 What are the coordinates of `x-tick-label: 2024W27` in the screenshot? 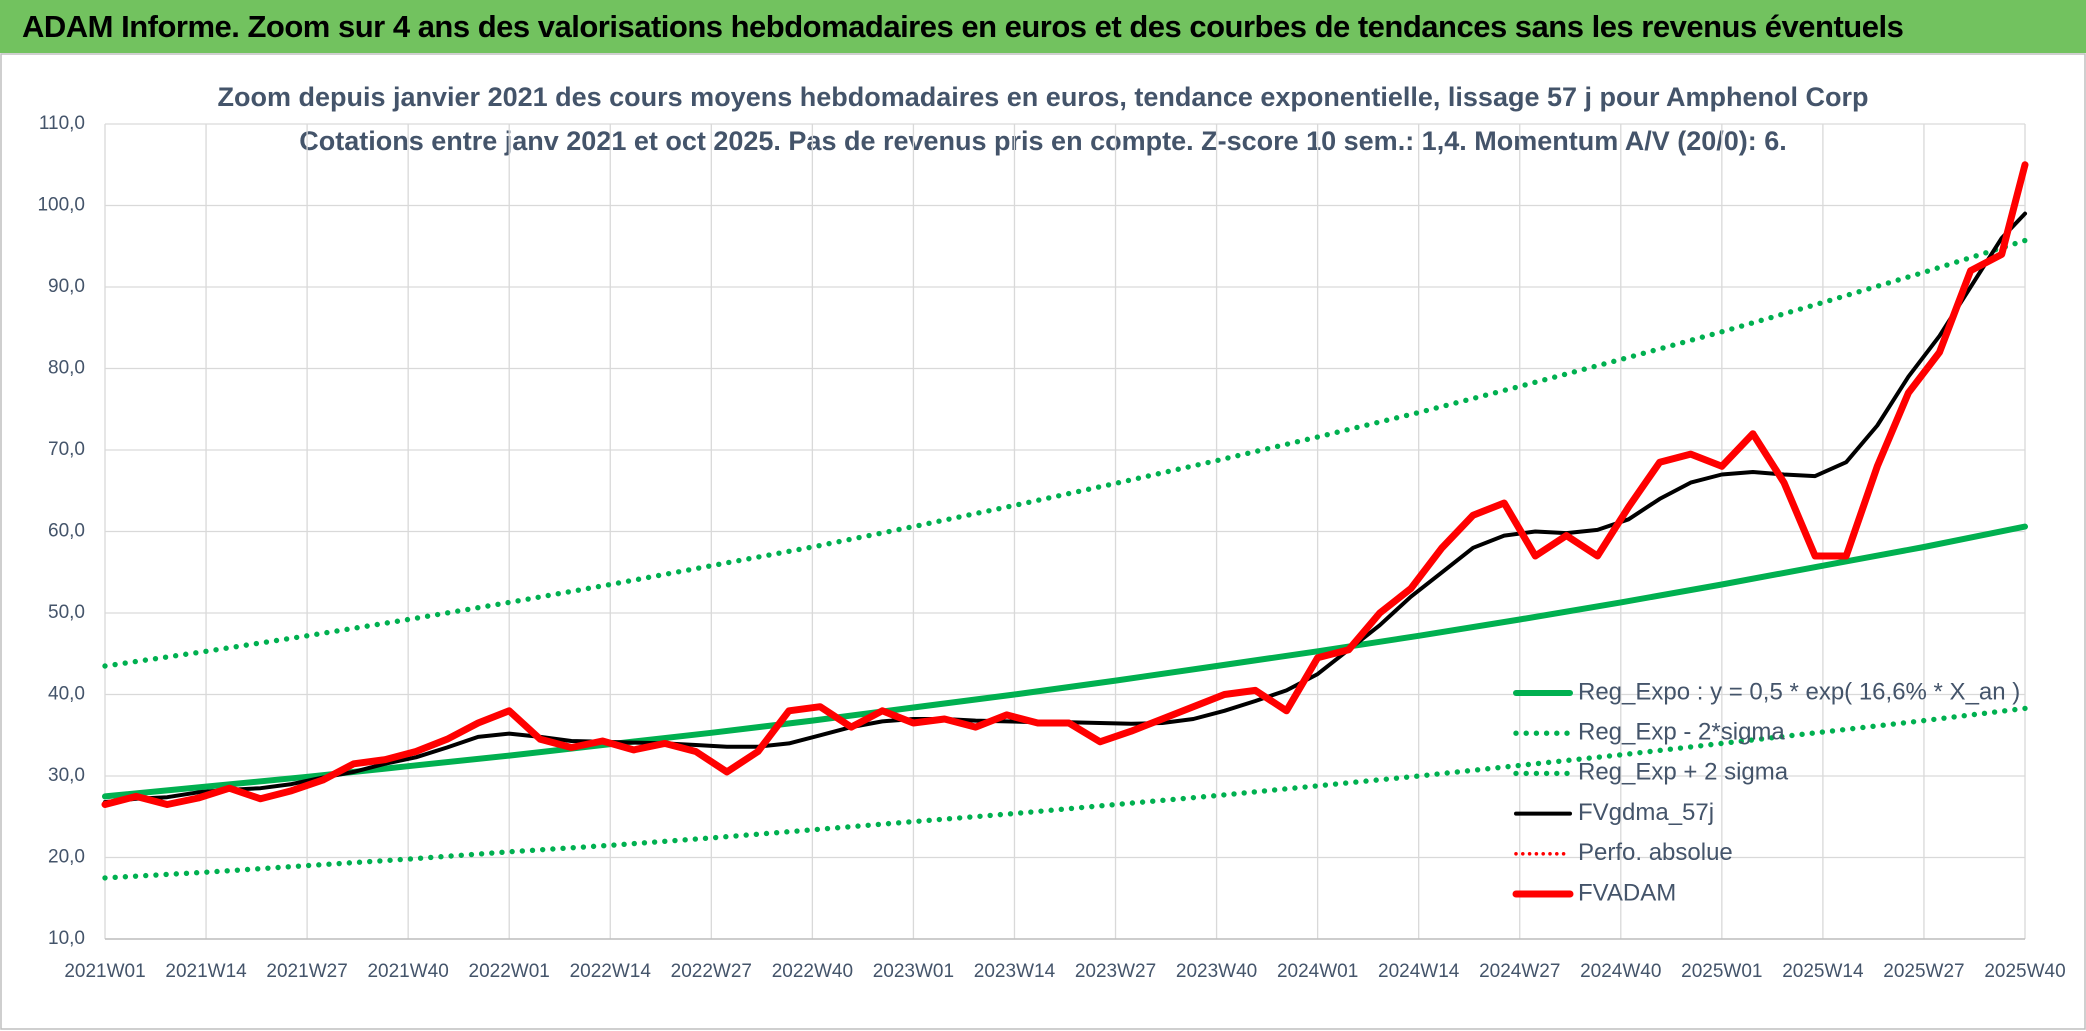 It's located at (1519, 971).